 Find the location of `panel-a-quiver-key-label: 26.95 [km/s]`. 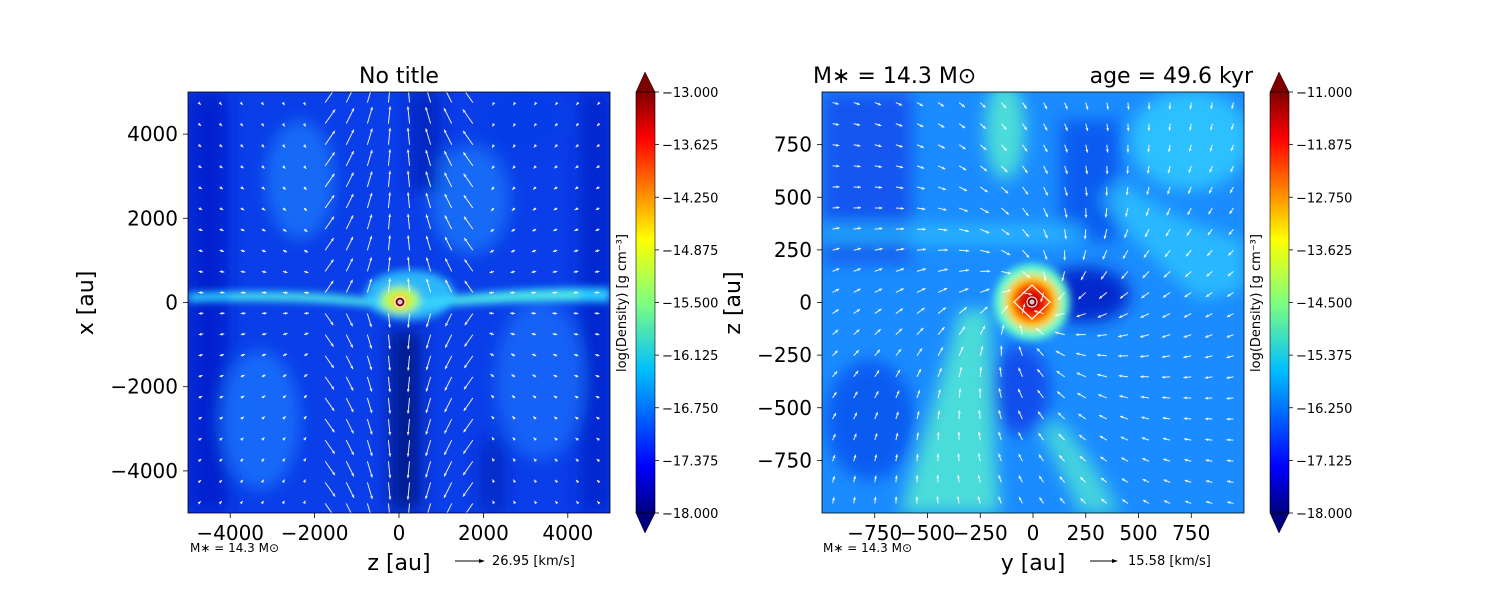

panel-a-quiver-key-label: 26.95 [km/s] is located at coordinates (533, 561).